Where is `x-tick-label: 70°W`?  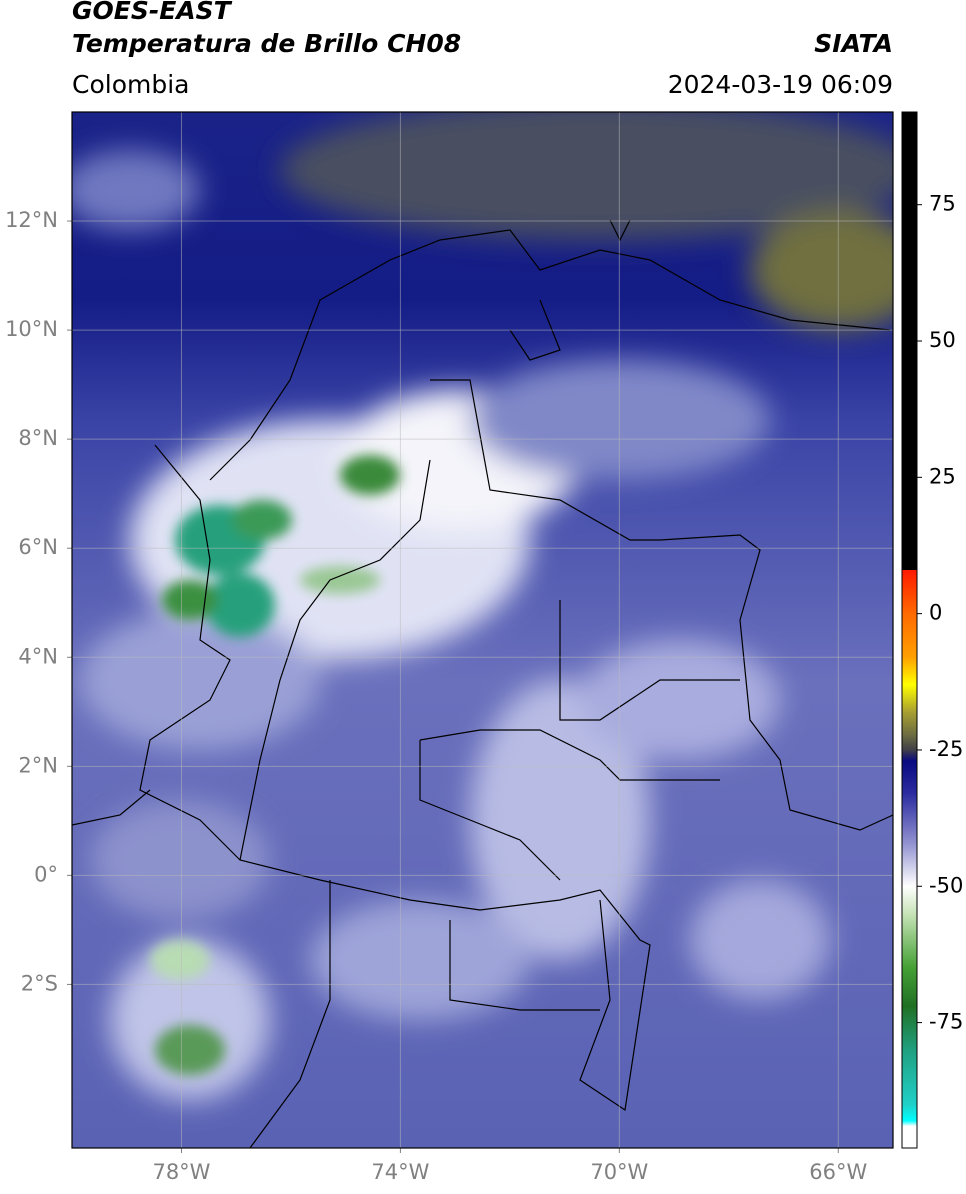
x-tick-label: 70°W is located at coordinates (619, 1172).